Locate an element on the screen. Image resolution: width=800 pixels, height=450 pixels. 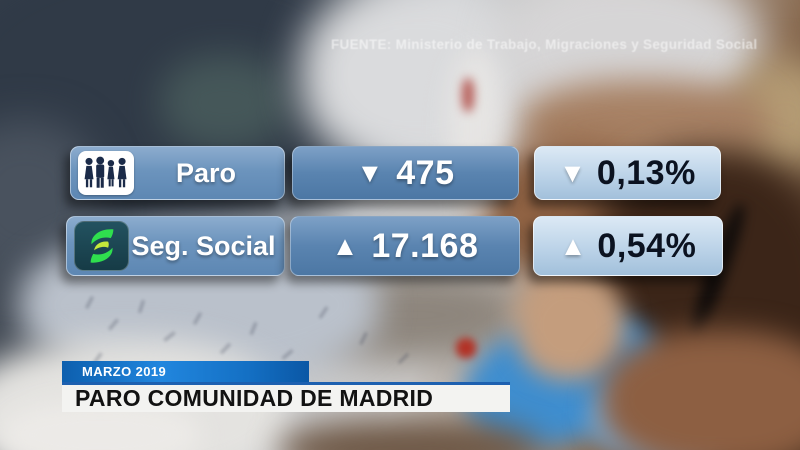
paro-percent: 0,13% is located at coordinates (646, 172).